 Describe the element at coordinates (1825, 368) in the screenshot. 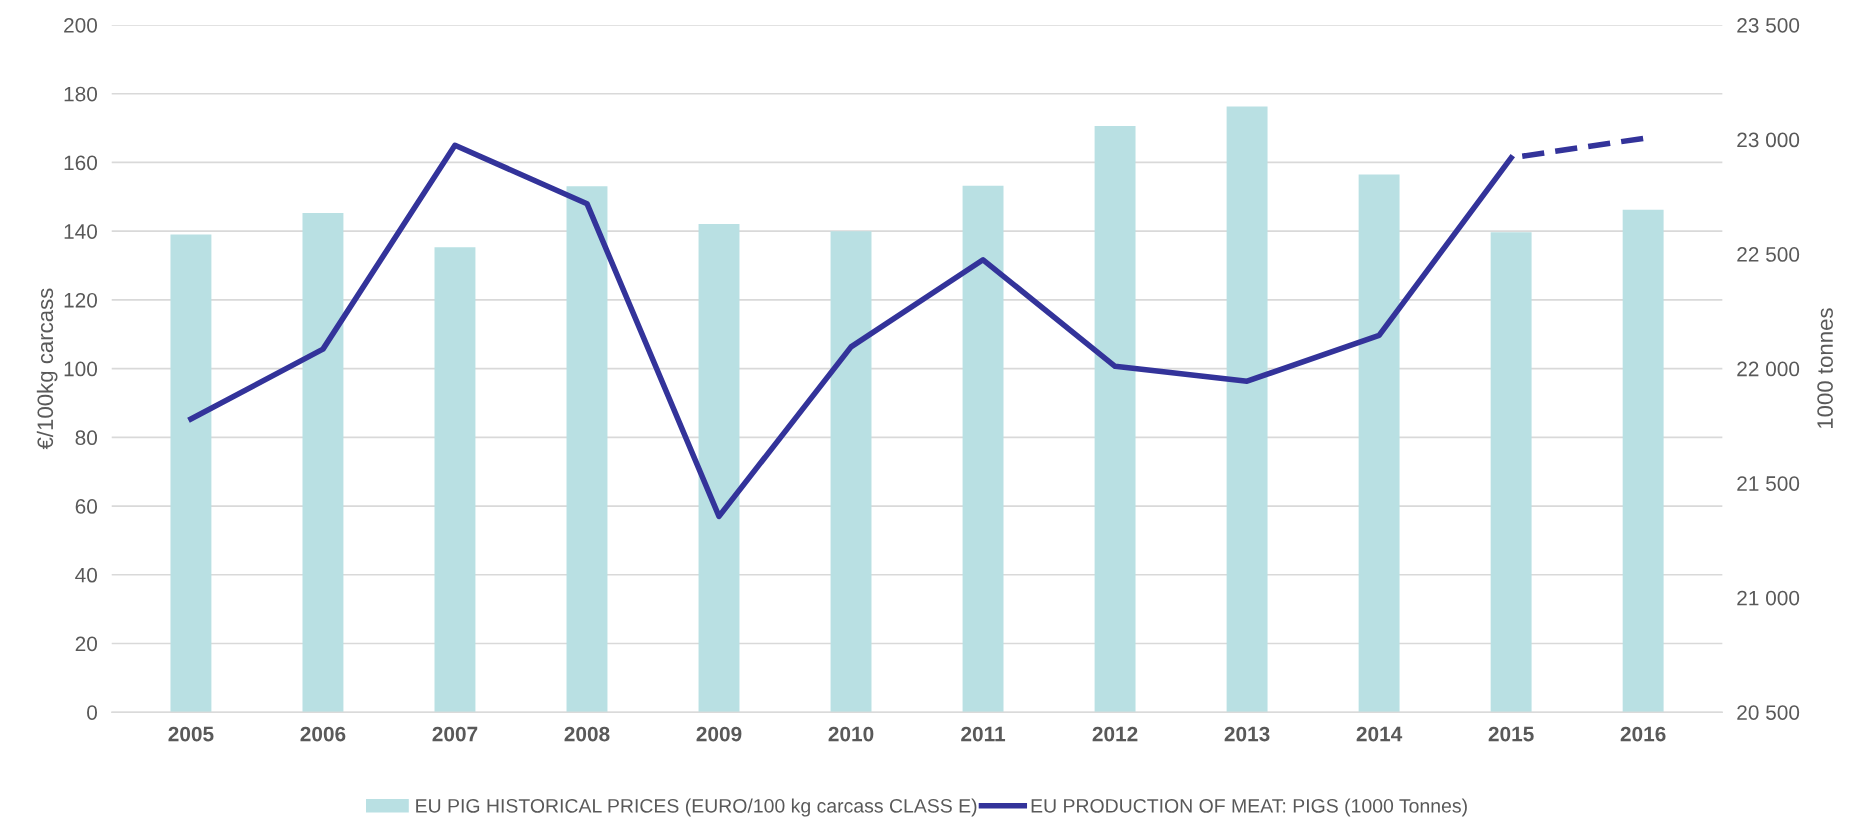

I see `y2-axis-title: 1000 tonnes` at that location.